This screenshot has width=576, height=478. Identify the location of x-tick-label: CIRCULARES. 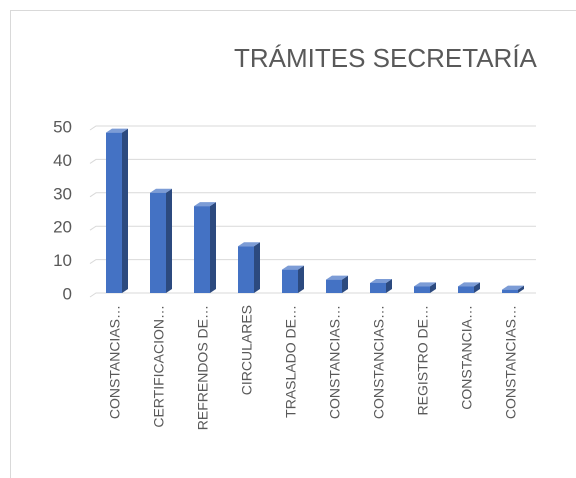
(247, 350).